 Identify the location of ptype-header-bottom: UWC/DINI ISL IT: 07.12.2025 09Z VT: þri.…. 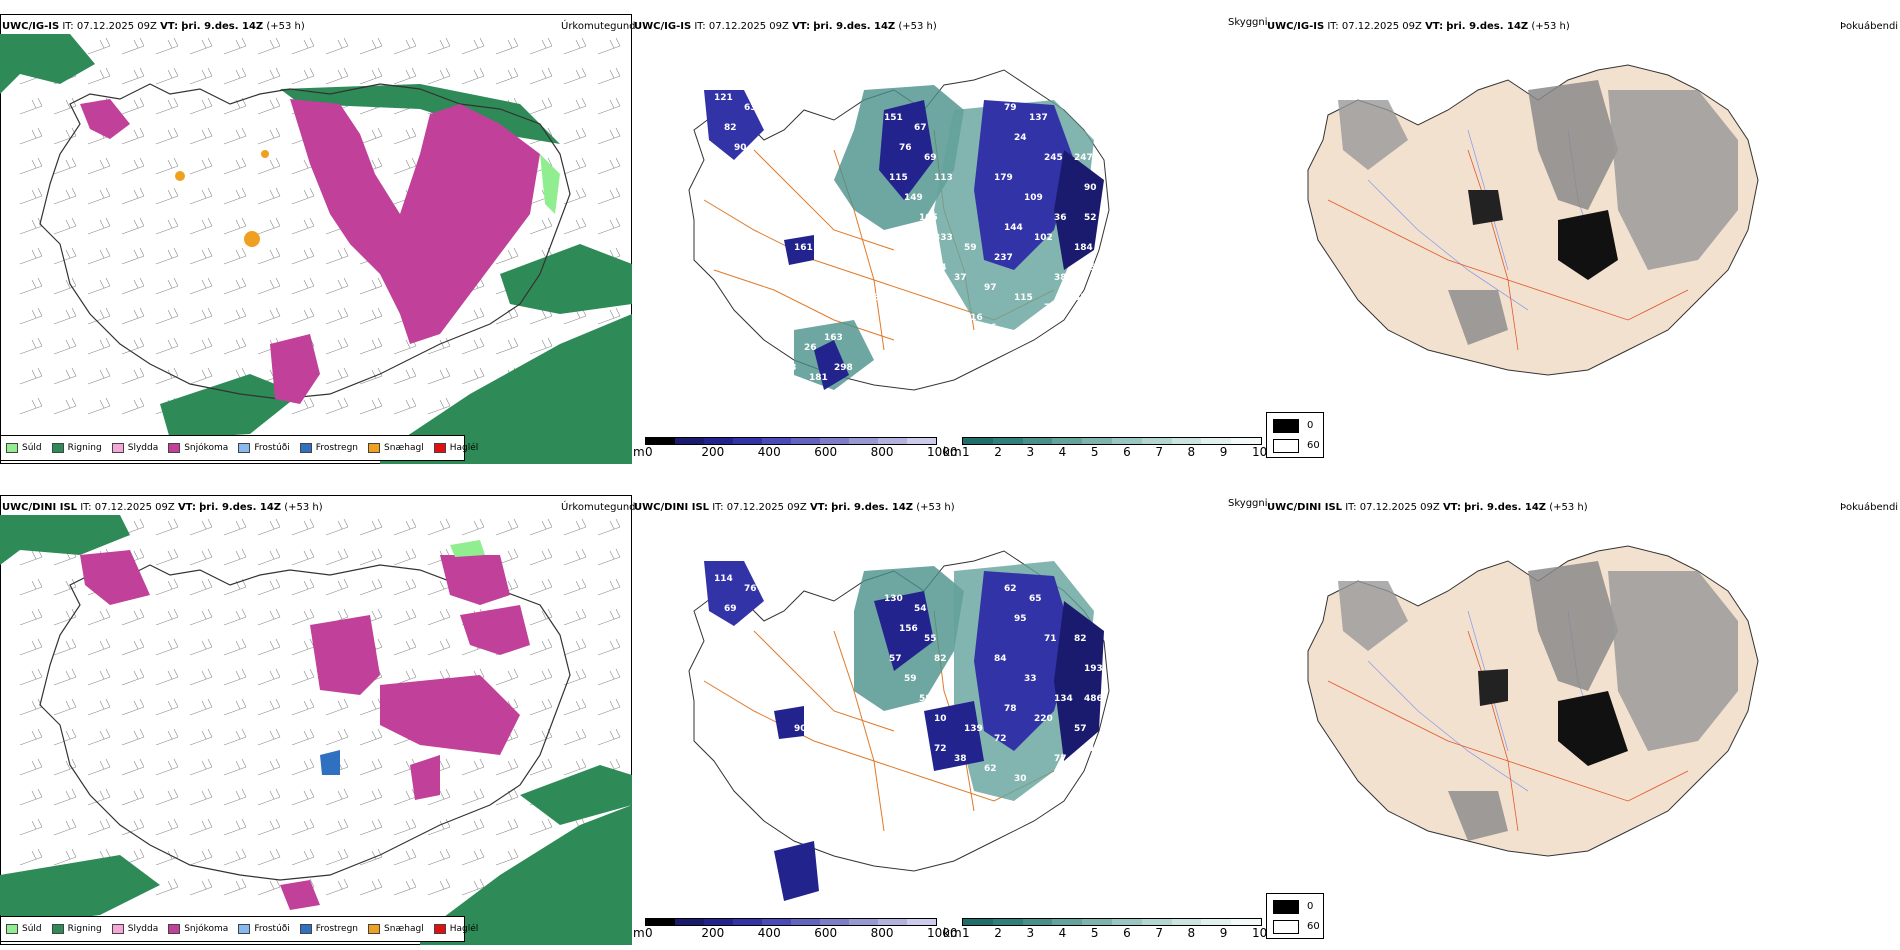
(162, 507).